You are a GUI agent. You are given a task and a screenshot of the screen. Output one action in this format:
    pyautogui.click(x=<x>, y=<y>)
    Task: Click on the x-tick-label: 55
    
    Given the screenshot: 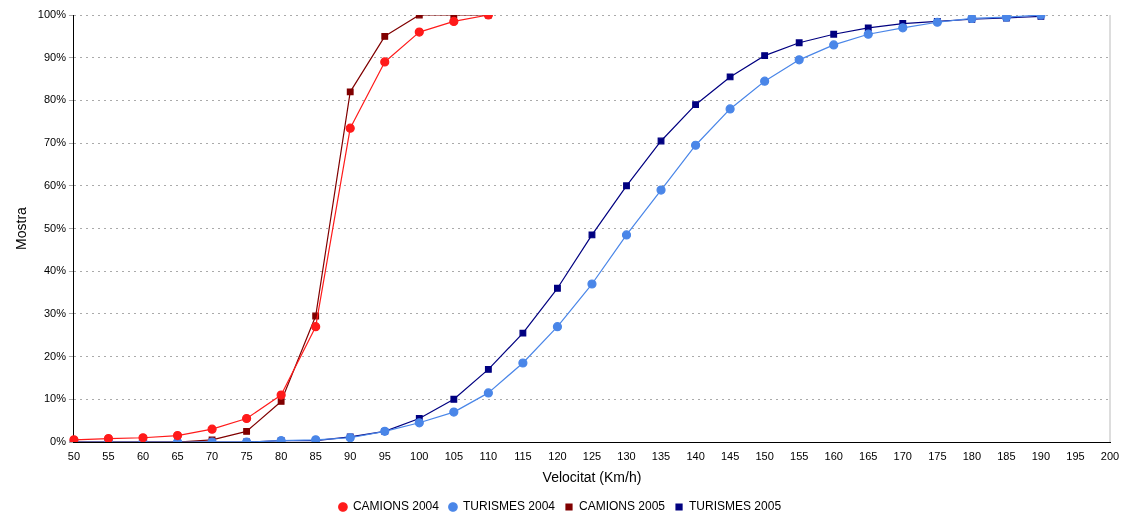 What is the action you would take?
    pyautogui.click(x=108, y=455)
    